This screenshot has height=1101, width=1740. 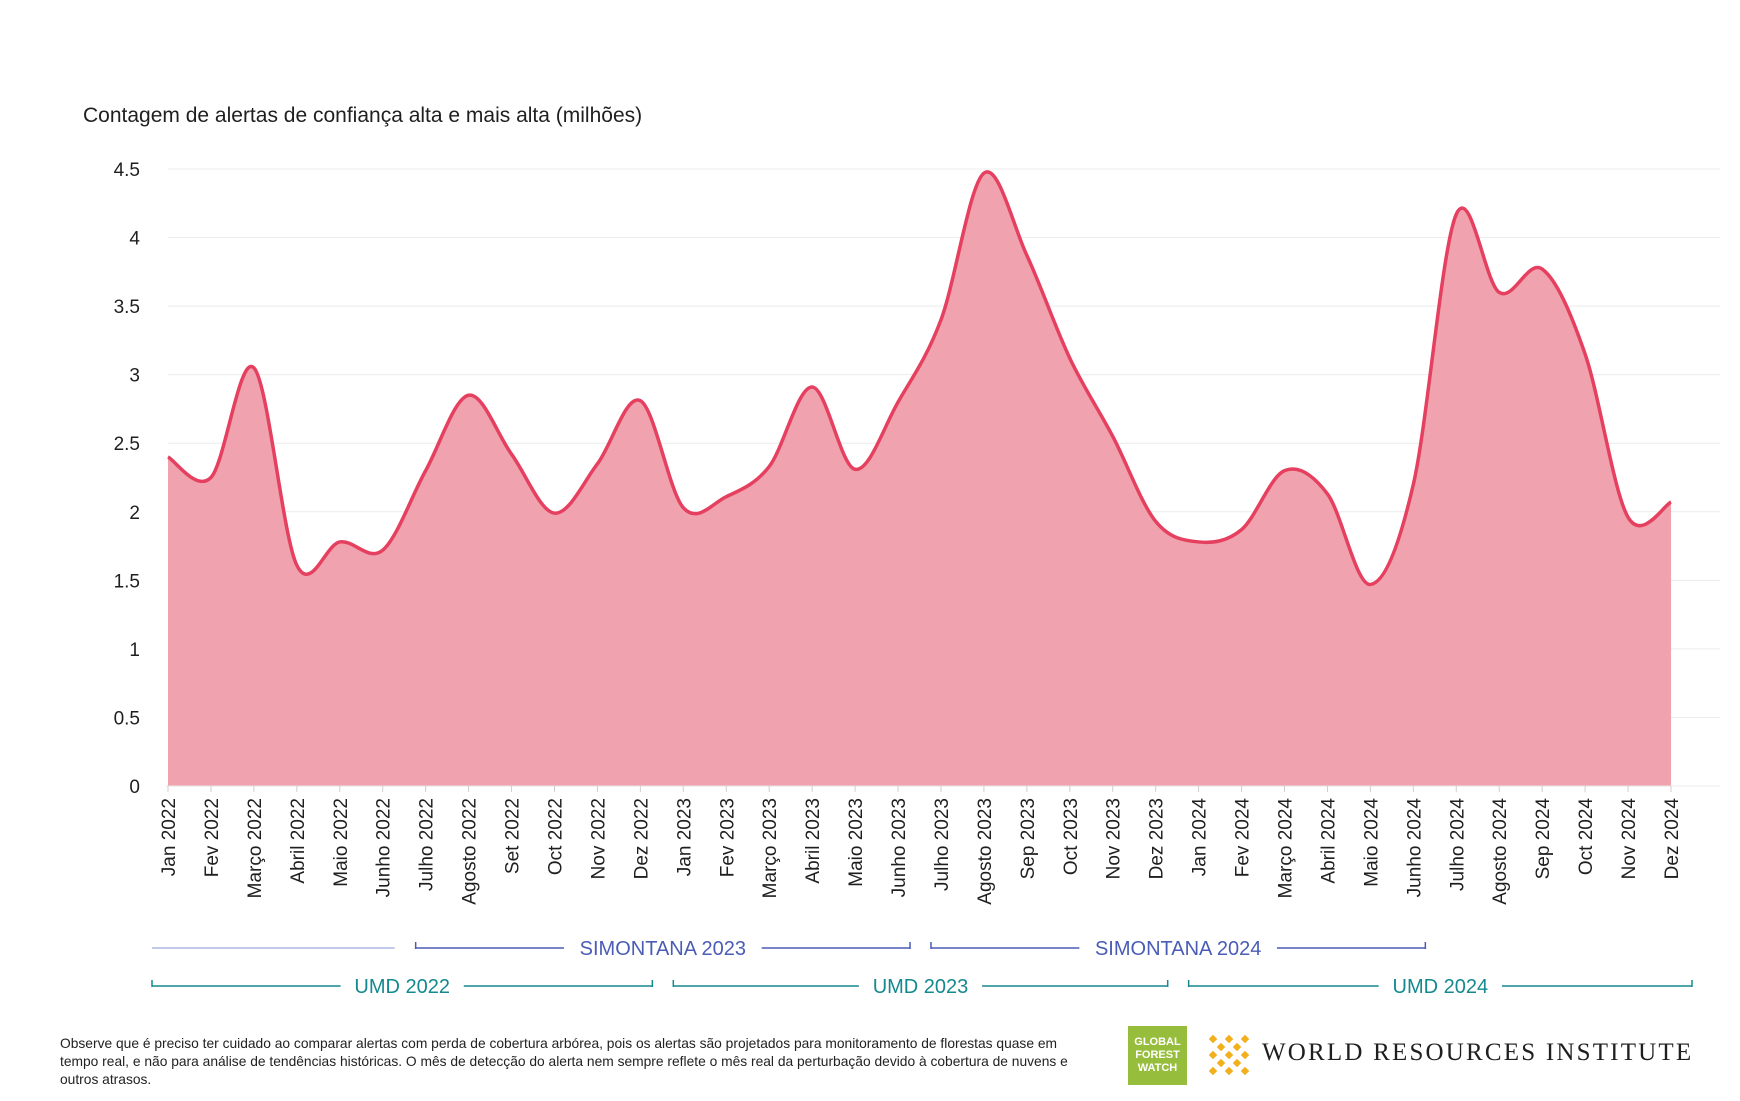 What do you see at coordinates (134, 239) in the screenshot?
I see `y-tick-label: 4` at bounding box center [134, 239].